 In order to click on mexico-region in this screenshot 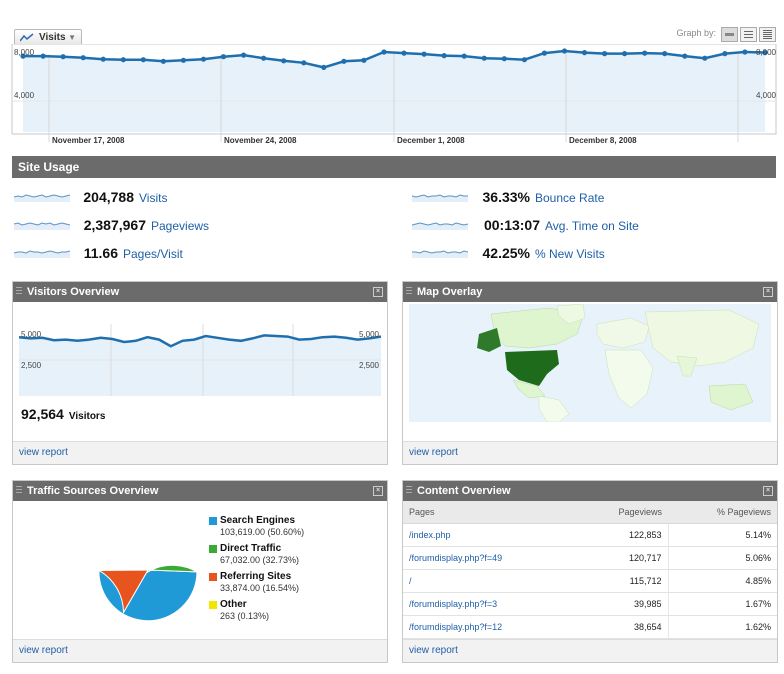, I will do `click(529, 389)`.